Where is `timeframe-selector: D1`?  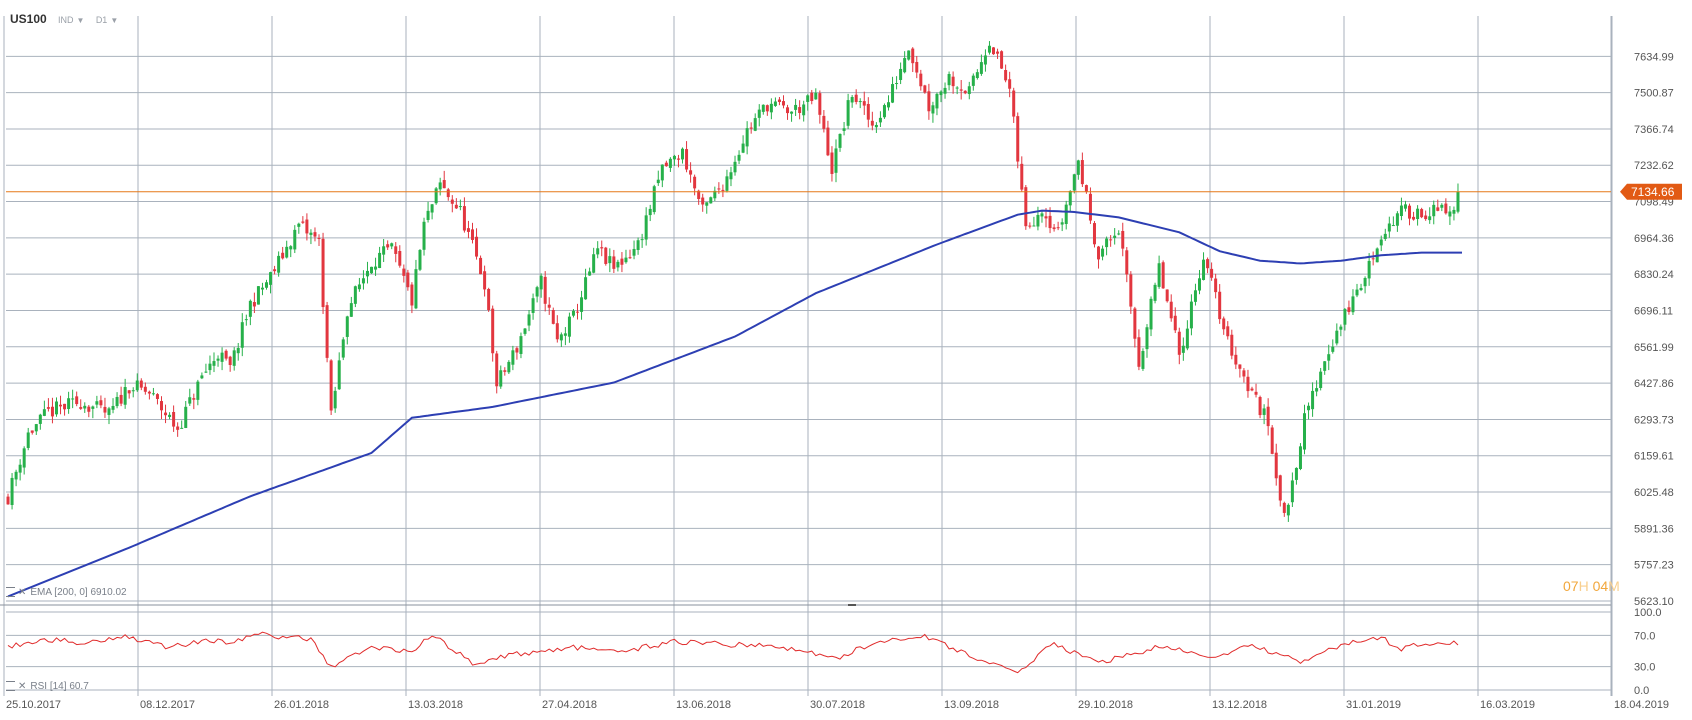 timeframe-selector: D1 is located at coordinates (101, 20).